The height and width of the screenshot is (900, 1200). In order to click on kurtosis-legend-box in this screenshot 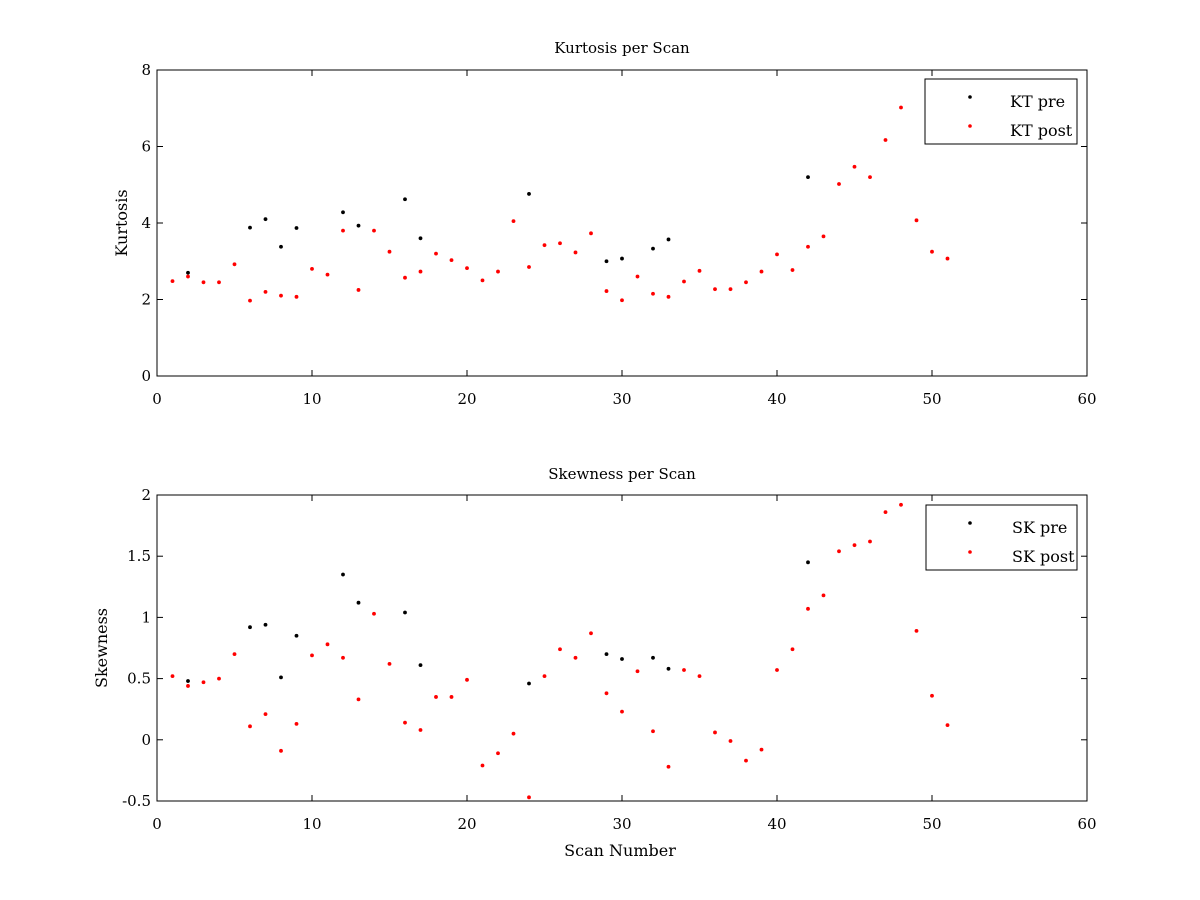, I will do `click(1001, 111)`.